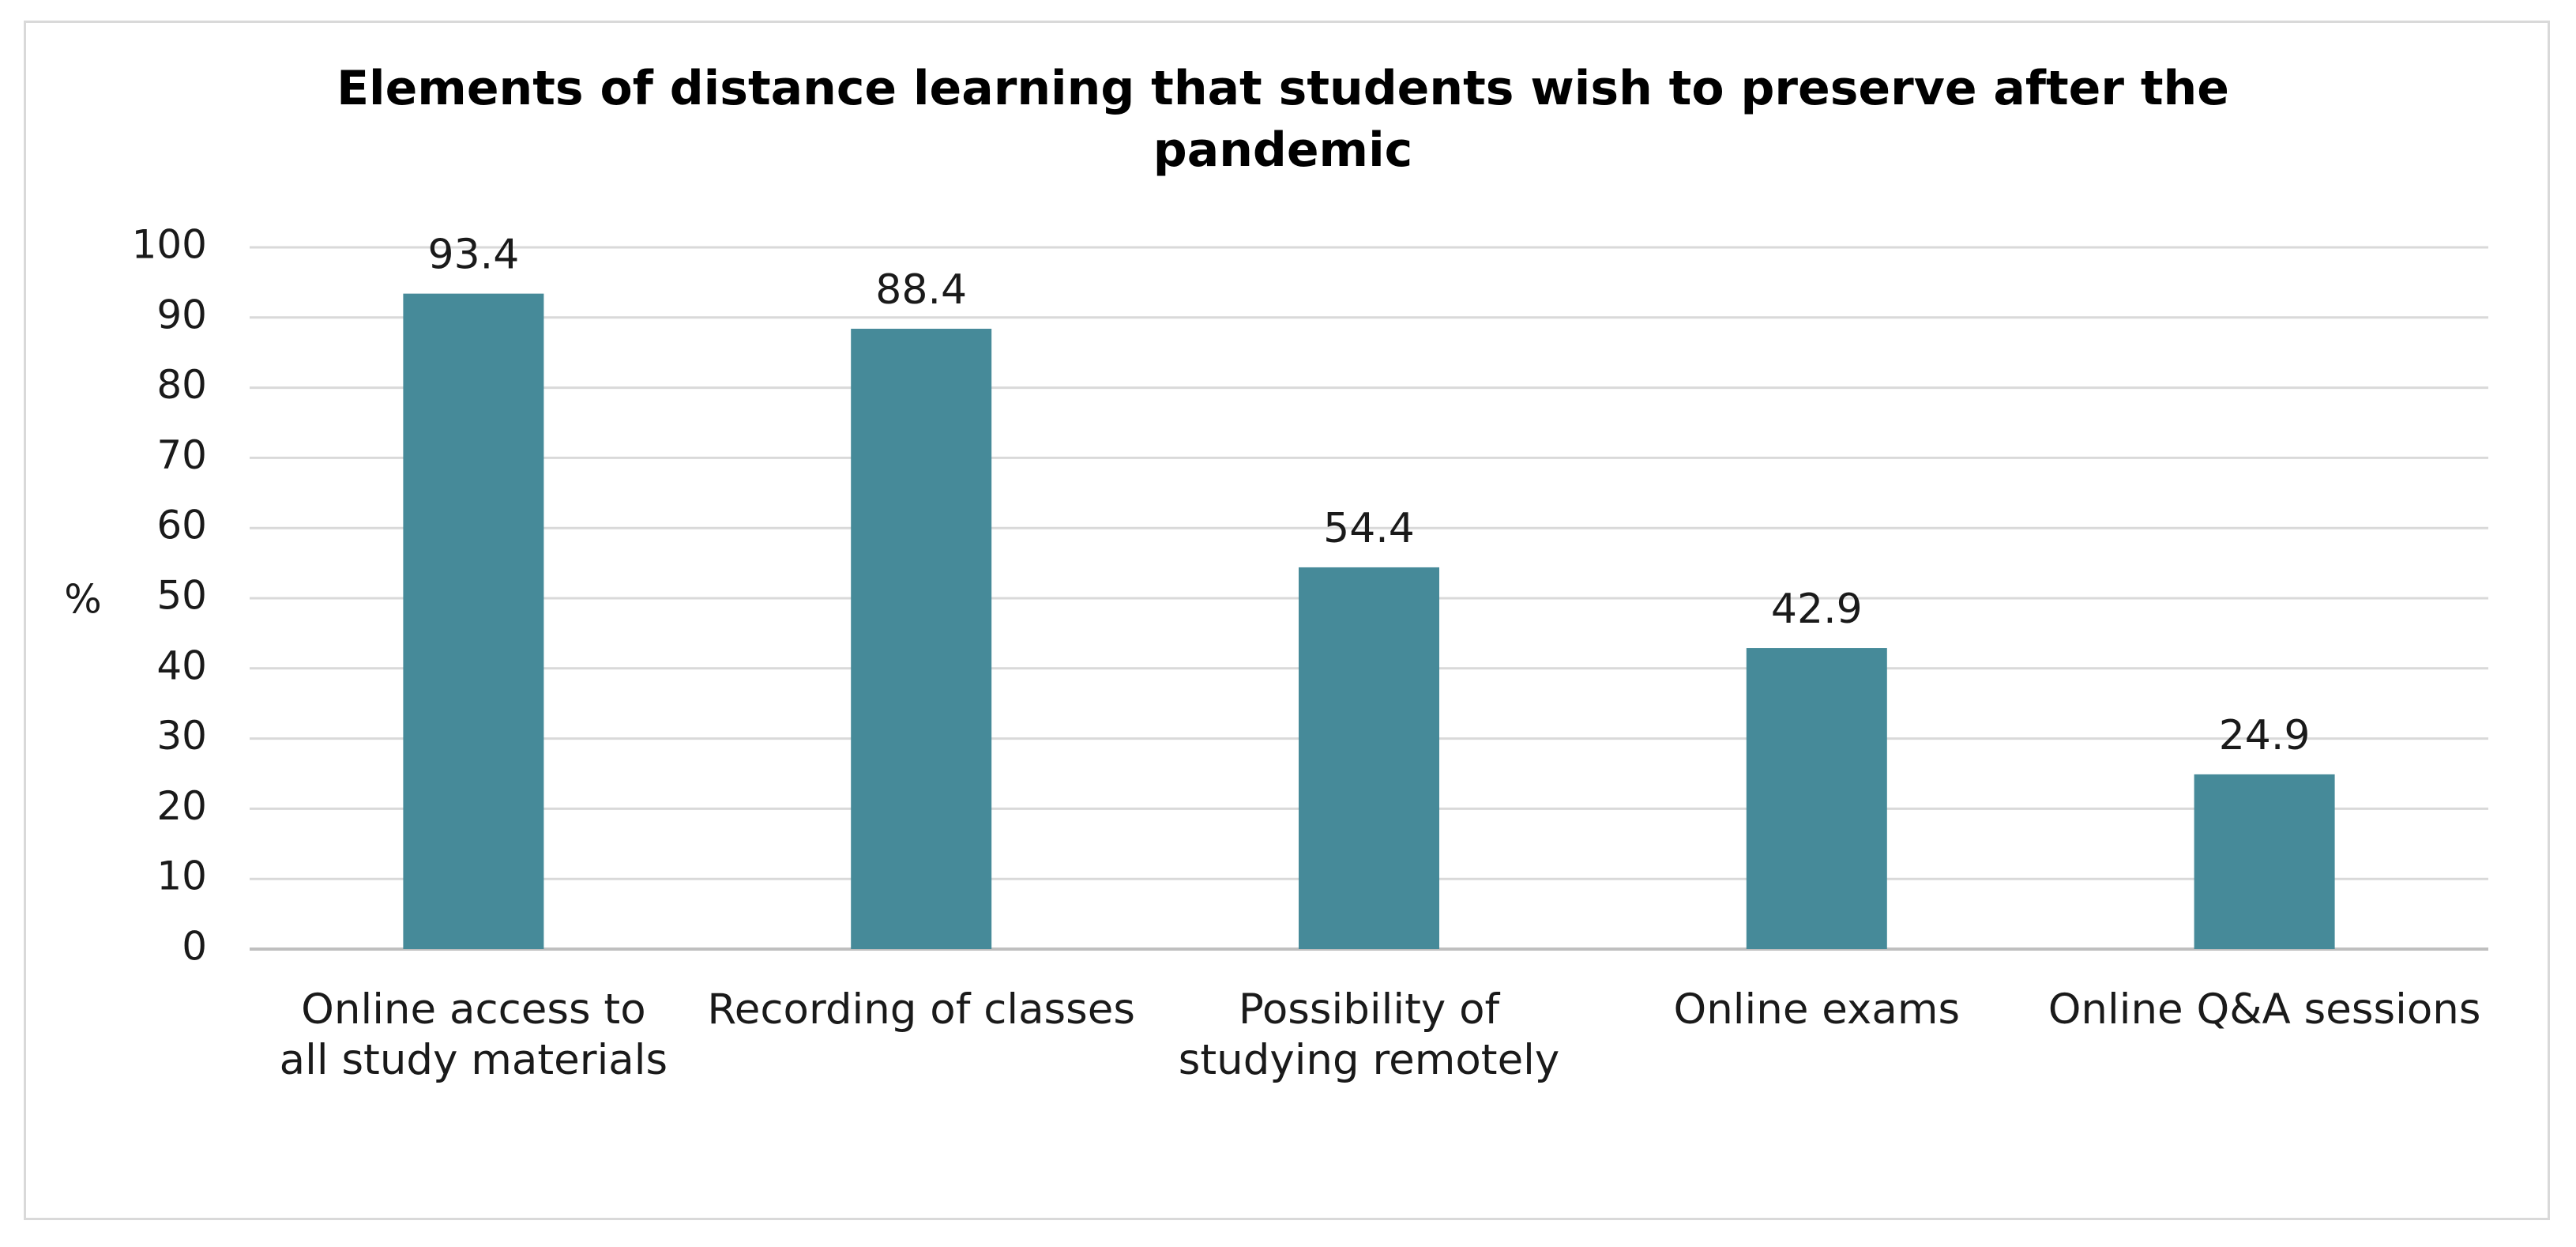 The height and width of the screenshot is (1247, 2576). I want to click on y-tick-label: 10, so click(182, 876).